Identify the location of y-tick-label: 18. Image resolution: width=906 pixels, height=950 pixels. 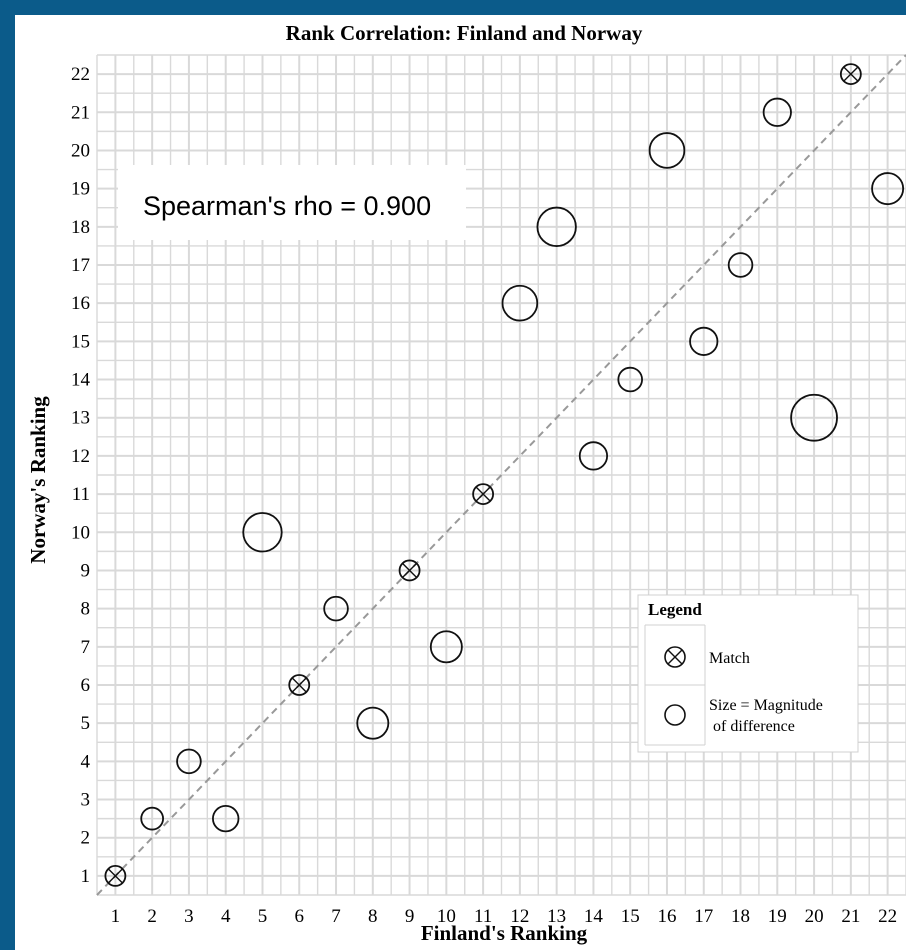
(80, 227).